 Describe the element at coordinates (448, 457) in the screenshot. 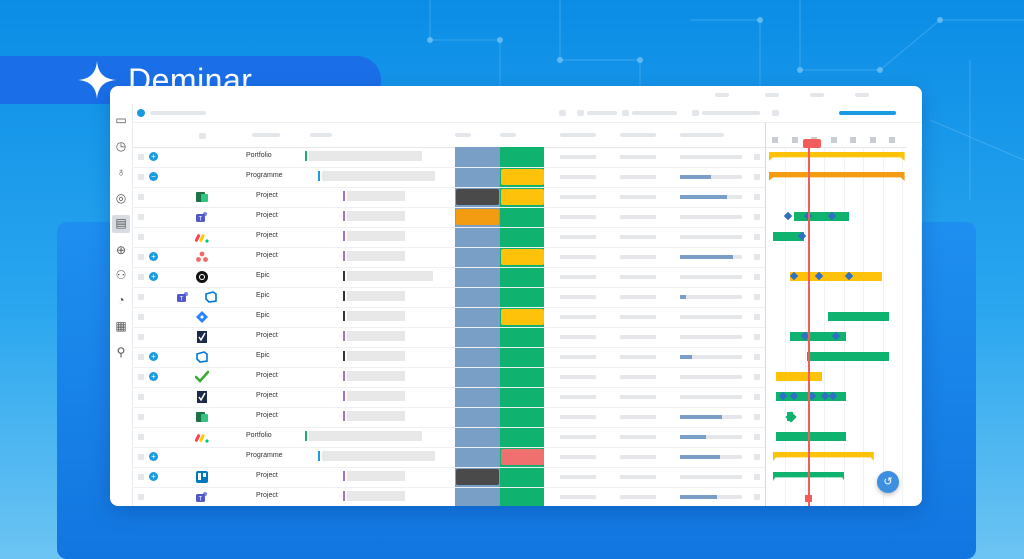

I see `table-row: + Programme` at that location.